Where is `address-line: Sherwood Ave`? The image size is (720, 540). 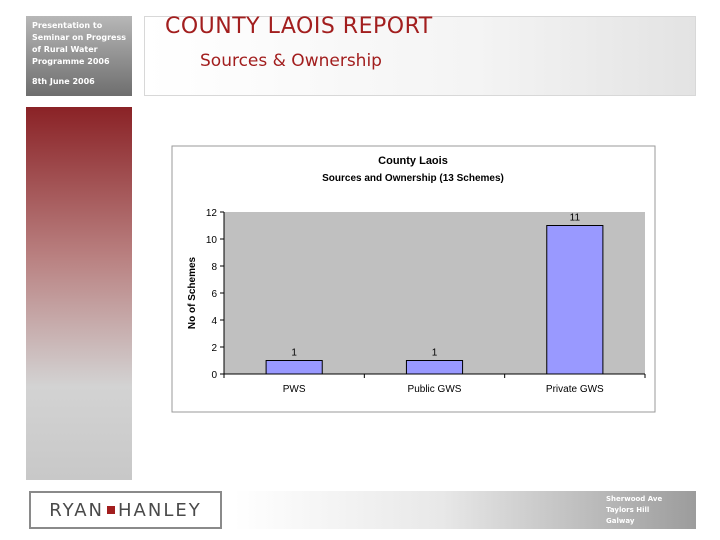
address-line: Sherwood Ave is located at coordinates (634, 499).